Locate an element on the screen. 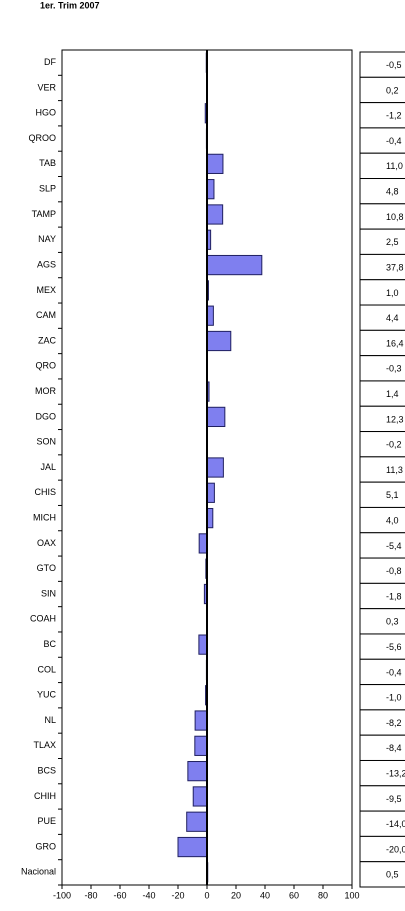 This screenshot has height=911, width=405. x-tick-label: -100 is located at coordinates (62, 895).